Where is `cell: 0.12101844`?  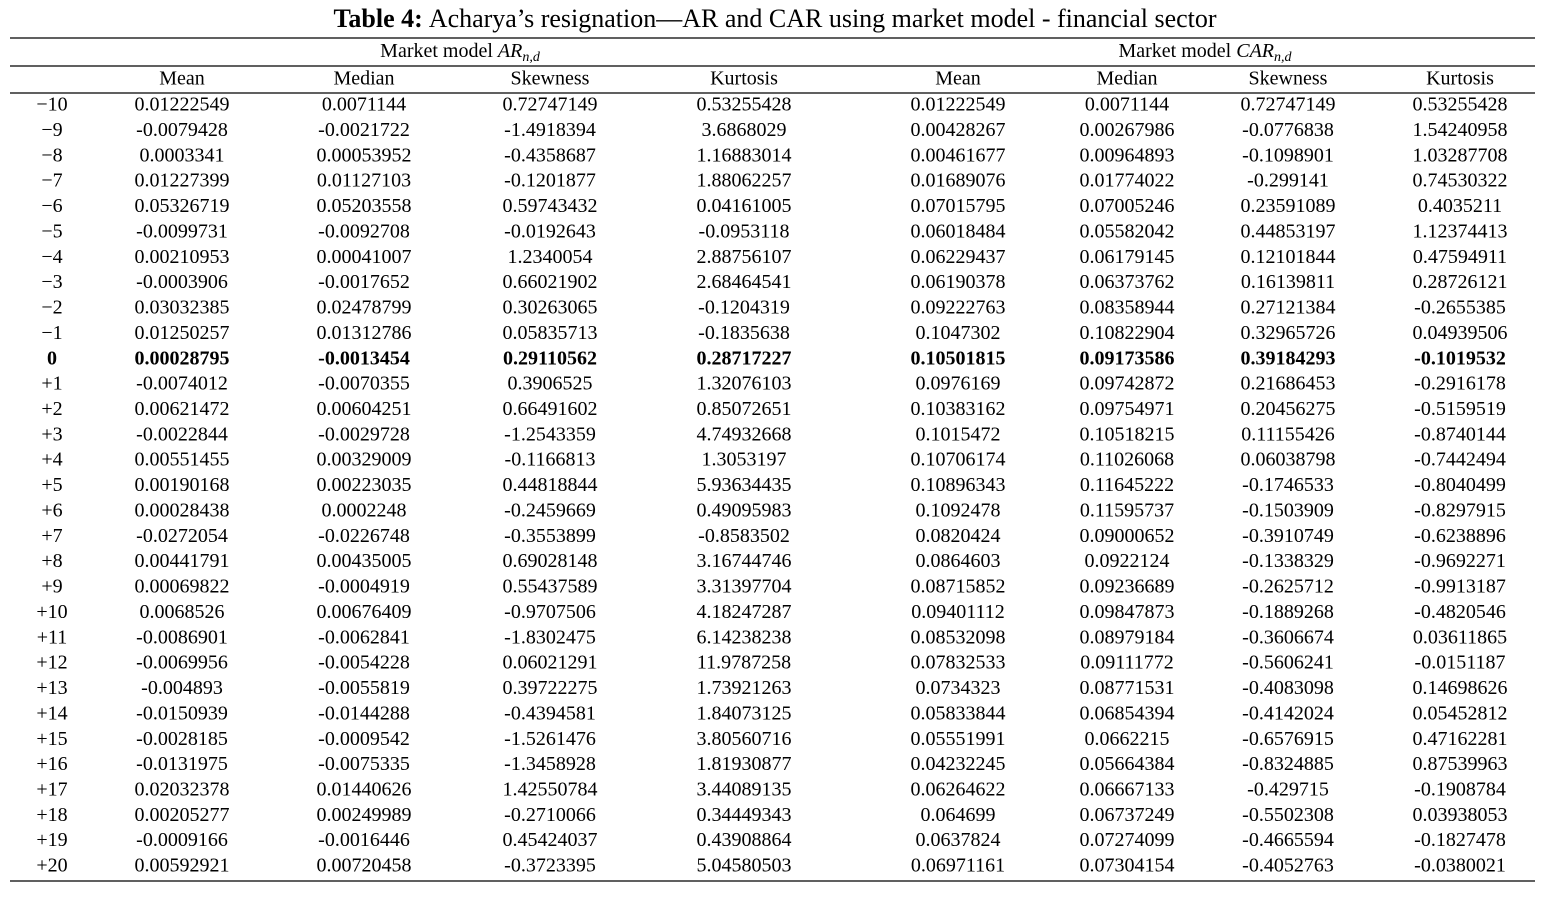 cell: 0.12101844 is located at coordinates (1288, 257).